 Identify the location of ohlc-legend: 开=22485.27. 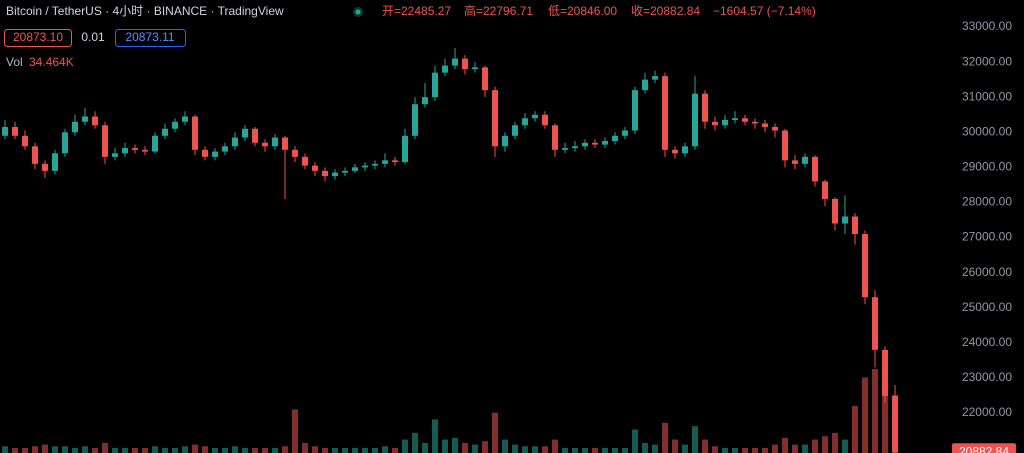
(416, 11).